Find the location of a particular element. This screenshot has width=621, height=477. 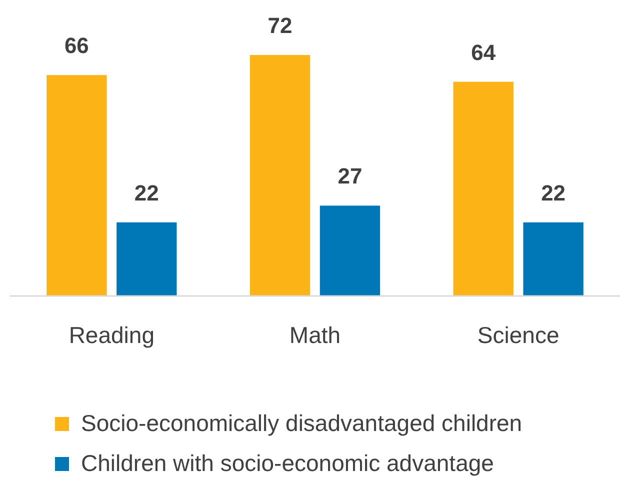

data-label: 64 is located at coordinates (483, 52).